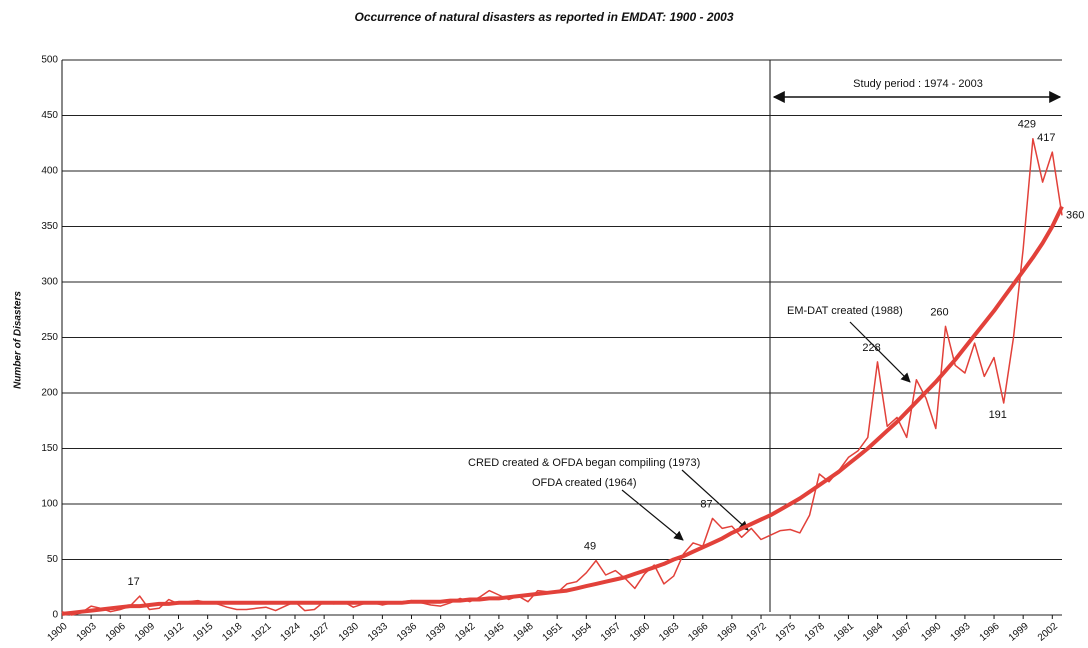  I want to click on y-tick-label: 150, so click(49, 448).